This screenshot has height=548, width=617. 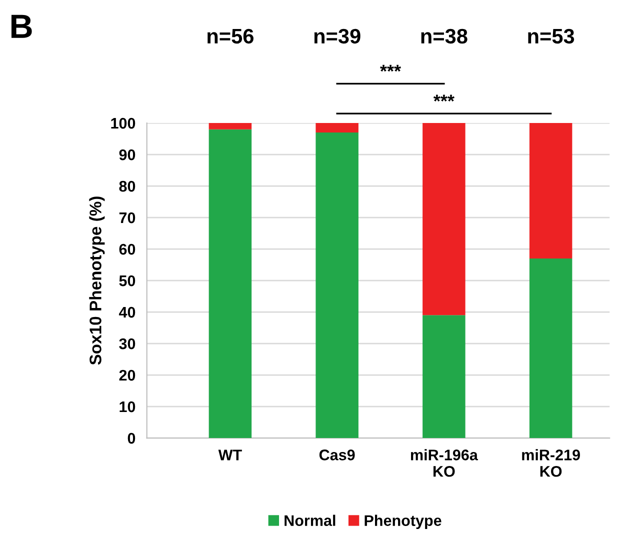 What do you see at coordinates (127, 249) in the screenshot?
I see `y-tick-label: 60` at bounding box center [127, 249].